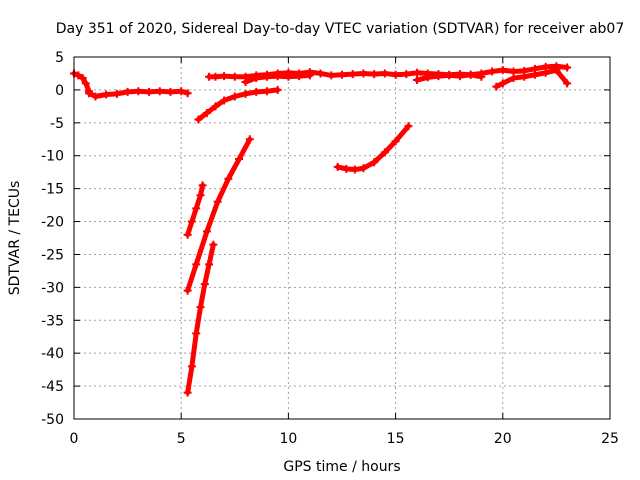 Image resolution: width=640 pixels, height=480 pixels. I want to click on x-tick-label: 15, so click(396, 439).